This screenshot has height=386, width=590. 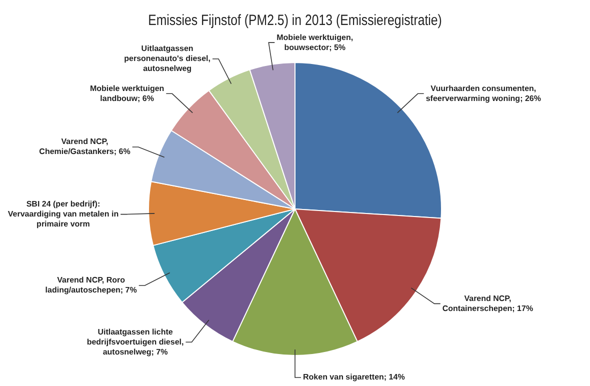 What do you see at coordinates (84, 146) in the screenshot?
I see `slice-label: Varend NCP, Chemie/Gastankers; 6%` at bounding box center [84, 146].